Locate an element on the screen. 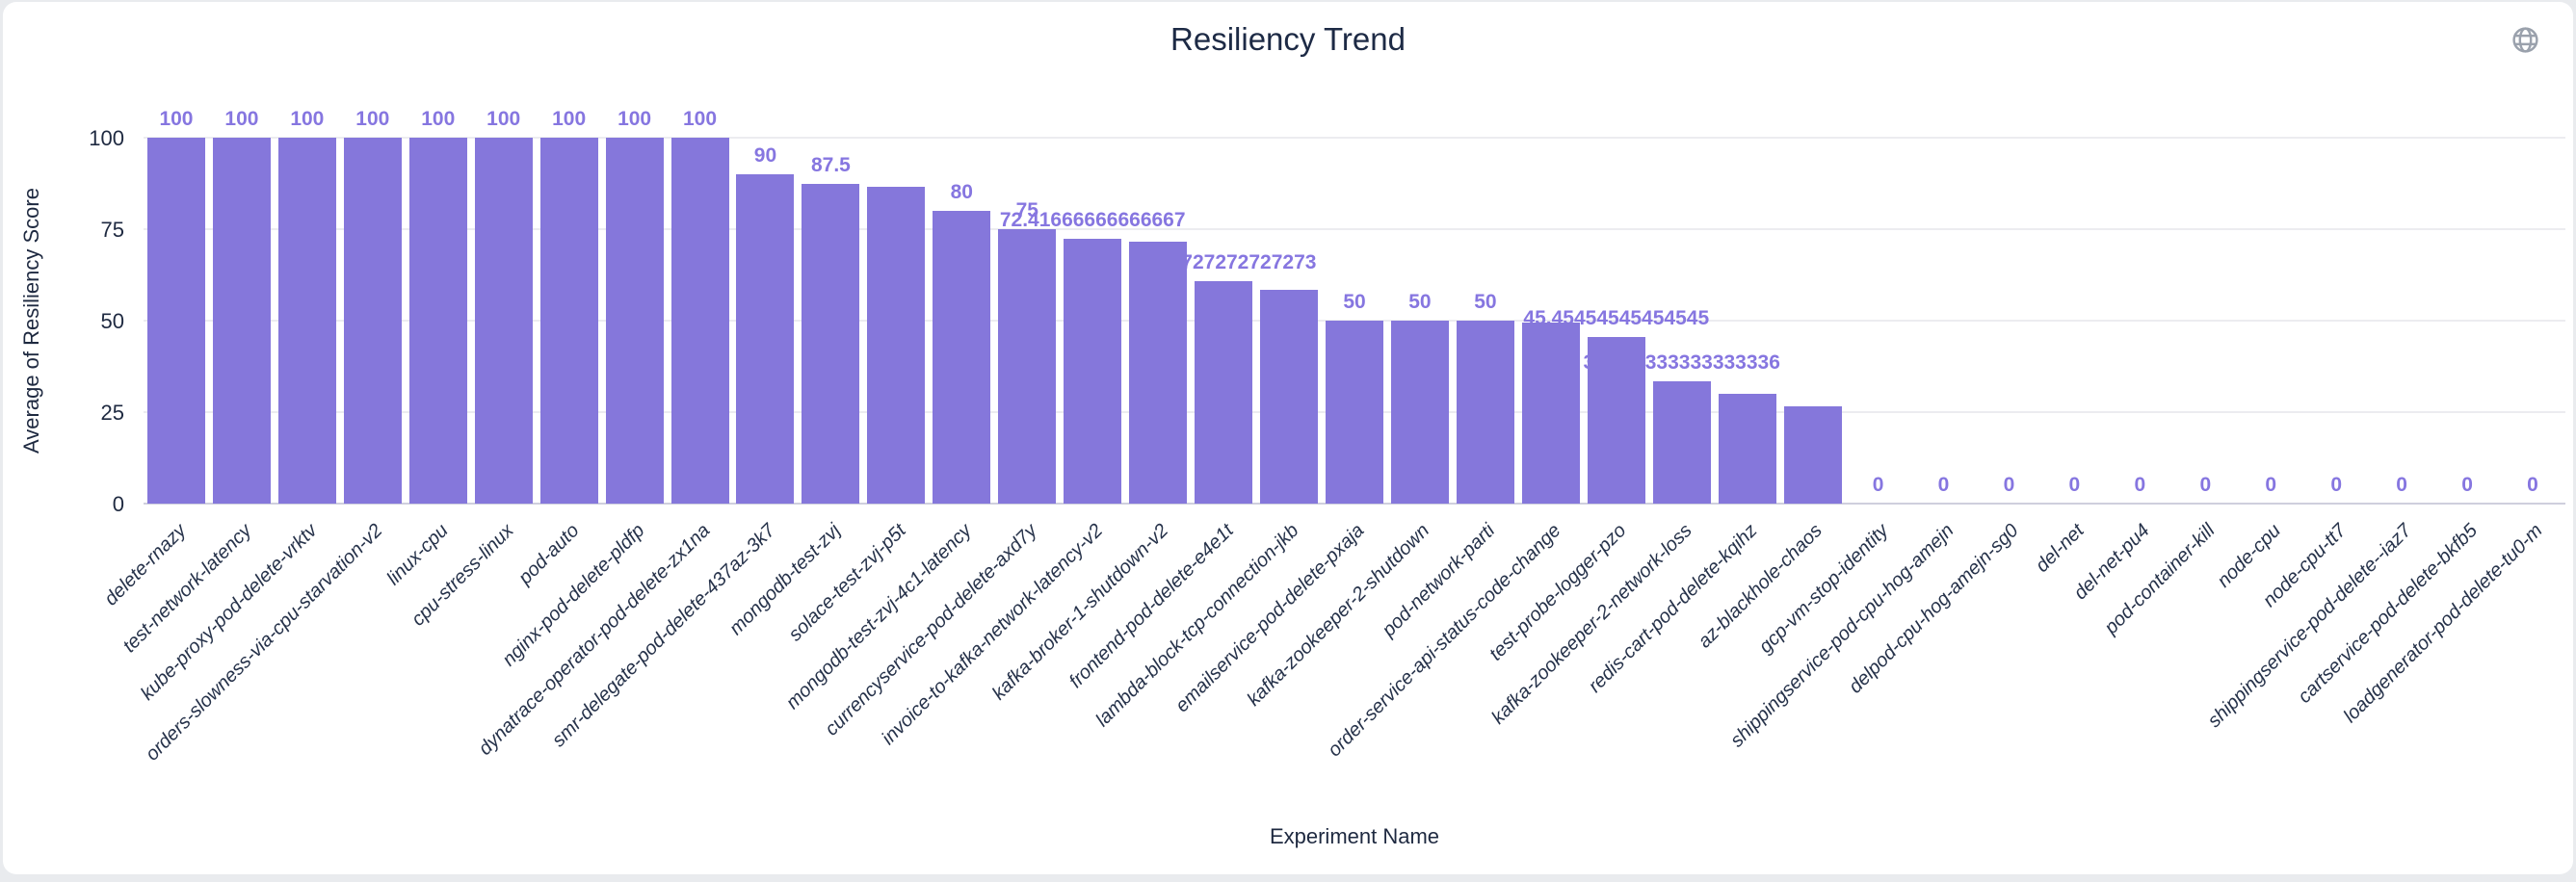 This screenshot has height=882, width=2576. y-tick-label: 50 is located at coordinates (112, 321).